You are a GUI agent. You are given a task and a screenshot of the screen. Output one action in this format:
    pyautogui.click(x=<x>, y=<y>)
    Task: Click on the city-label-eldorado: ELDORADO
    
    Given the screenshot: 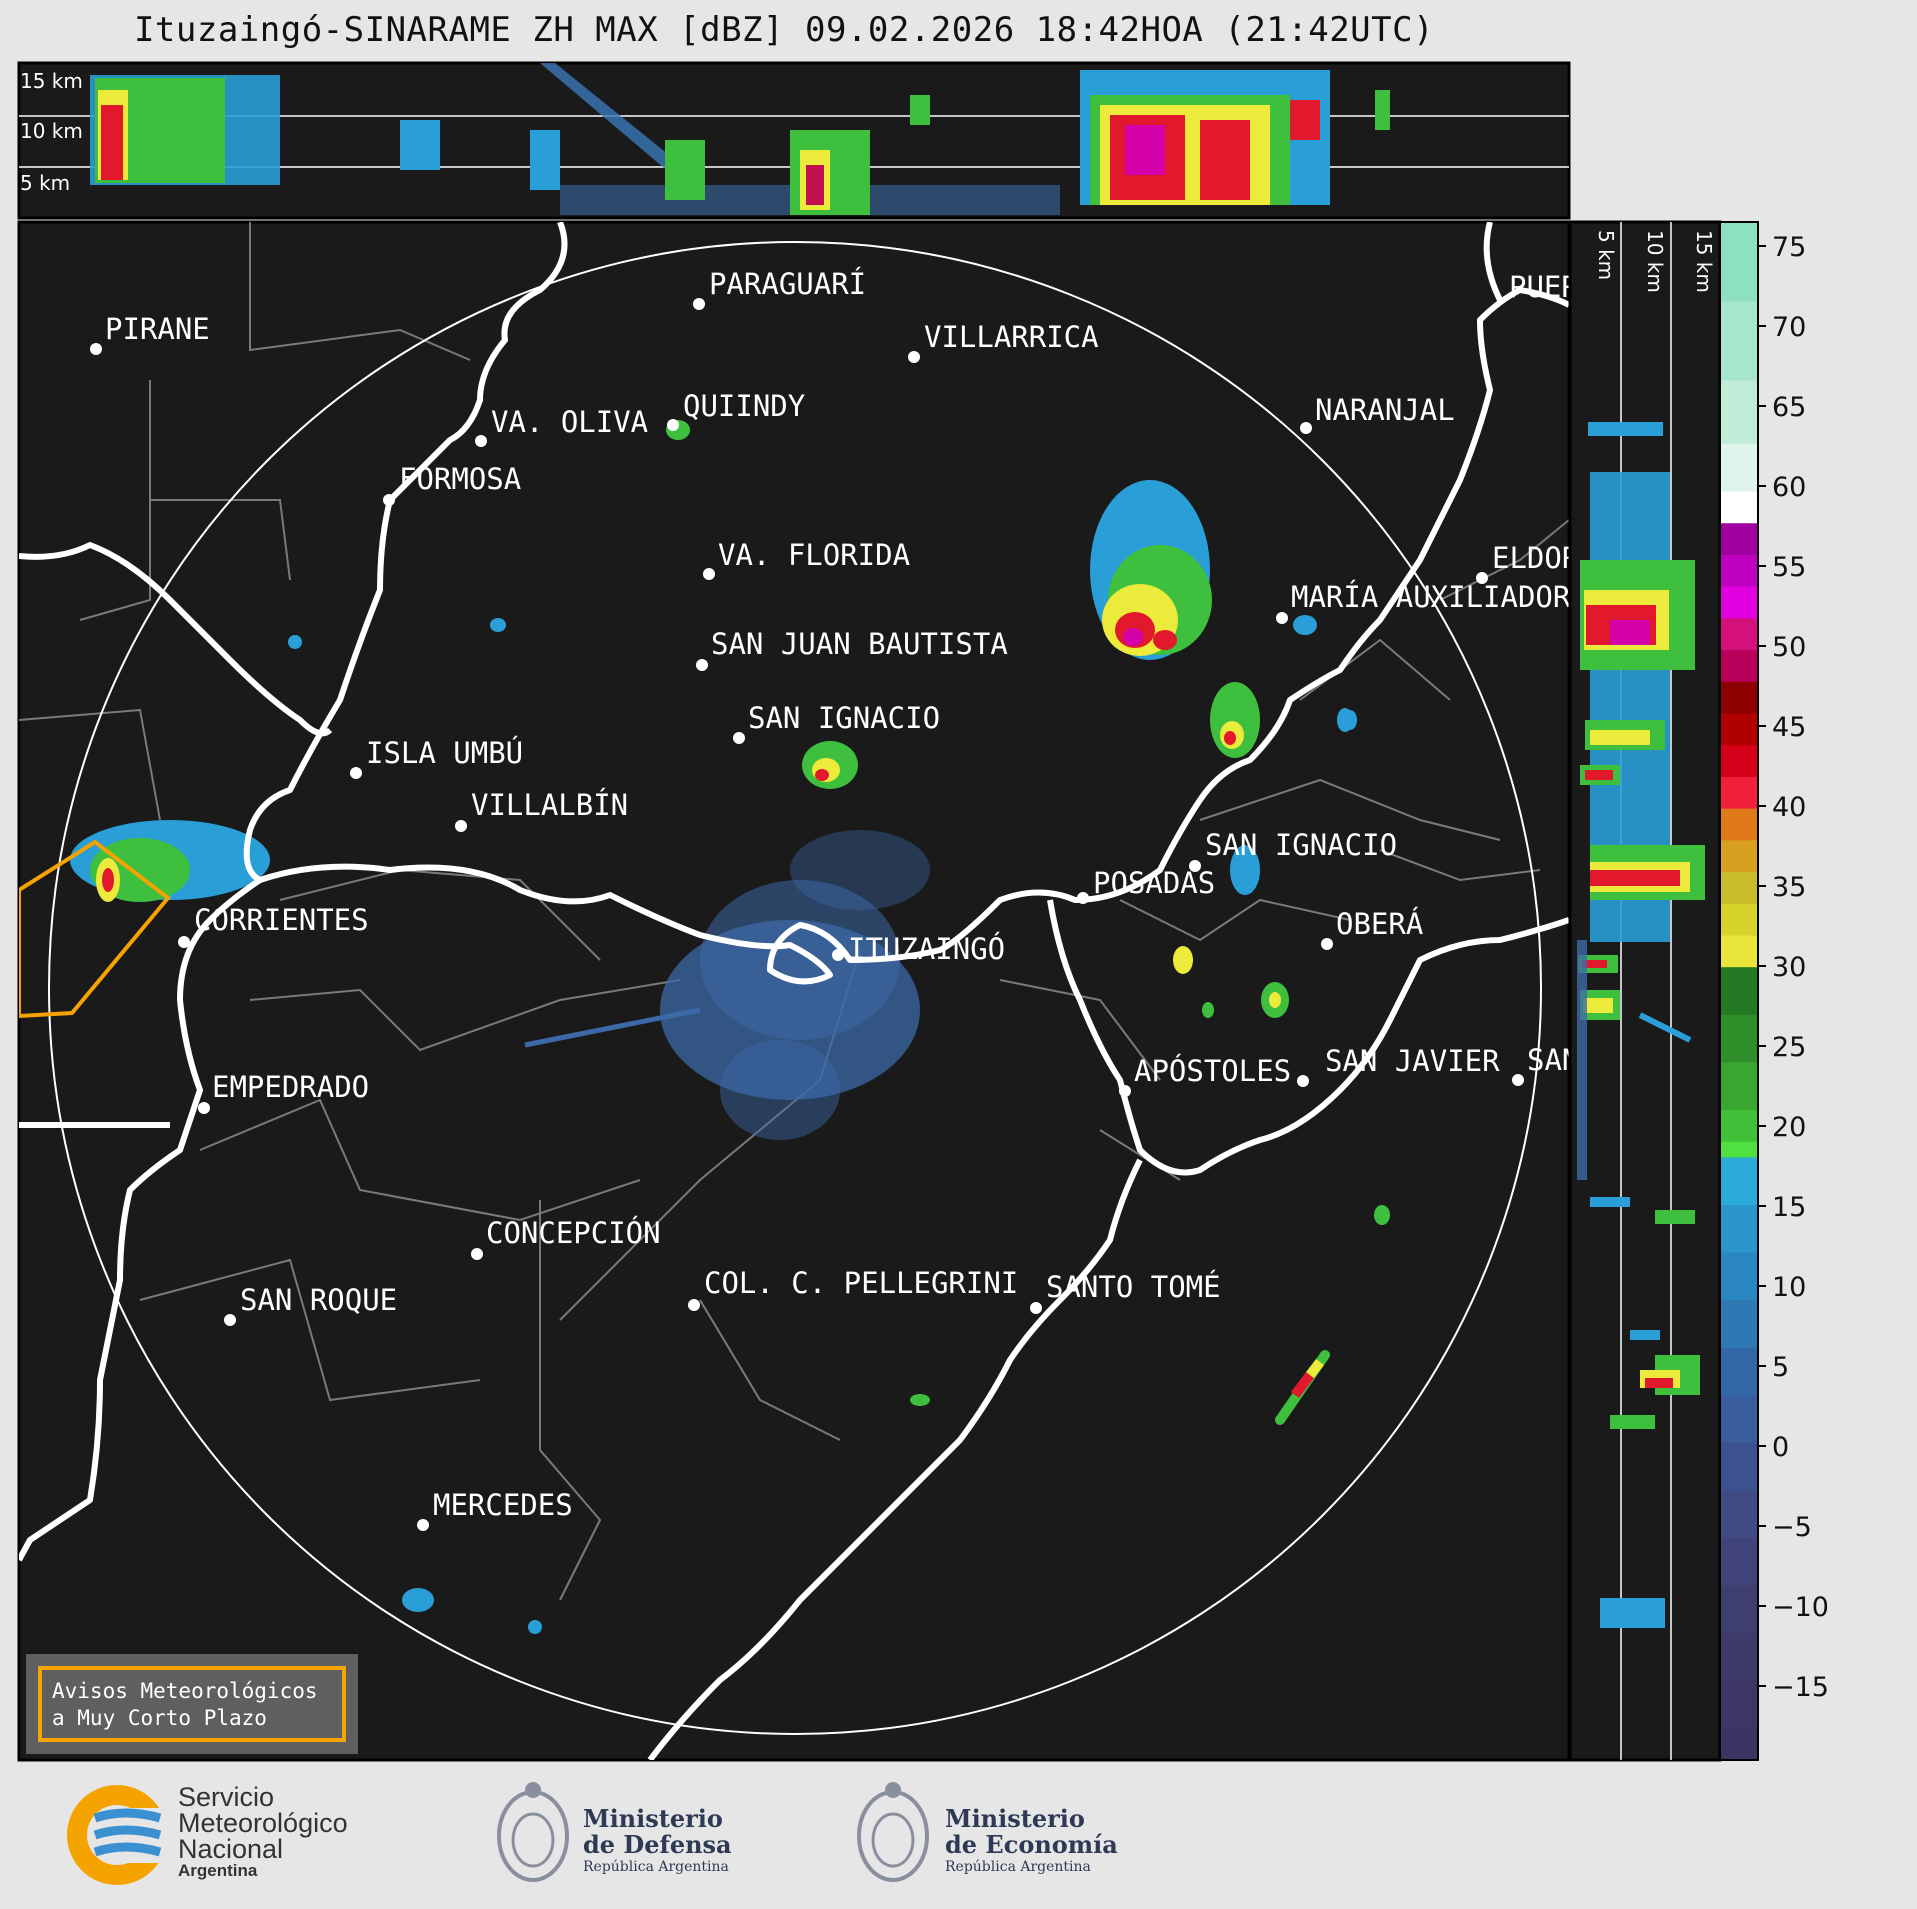 What is the action you would take?
    pyautogui.click(x=1562, y=558)
    